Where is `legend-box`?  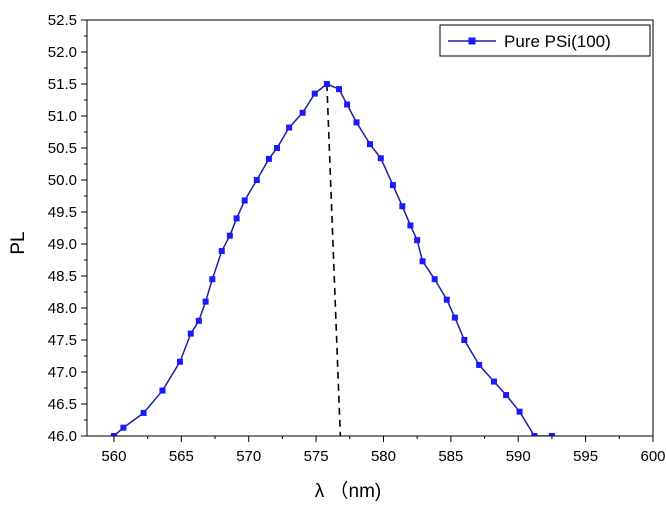 legend-box is located at coordinates (545, 40).